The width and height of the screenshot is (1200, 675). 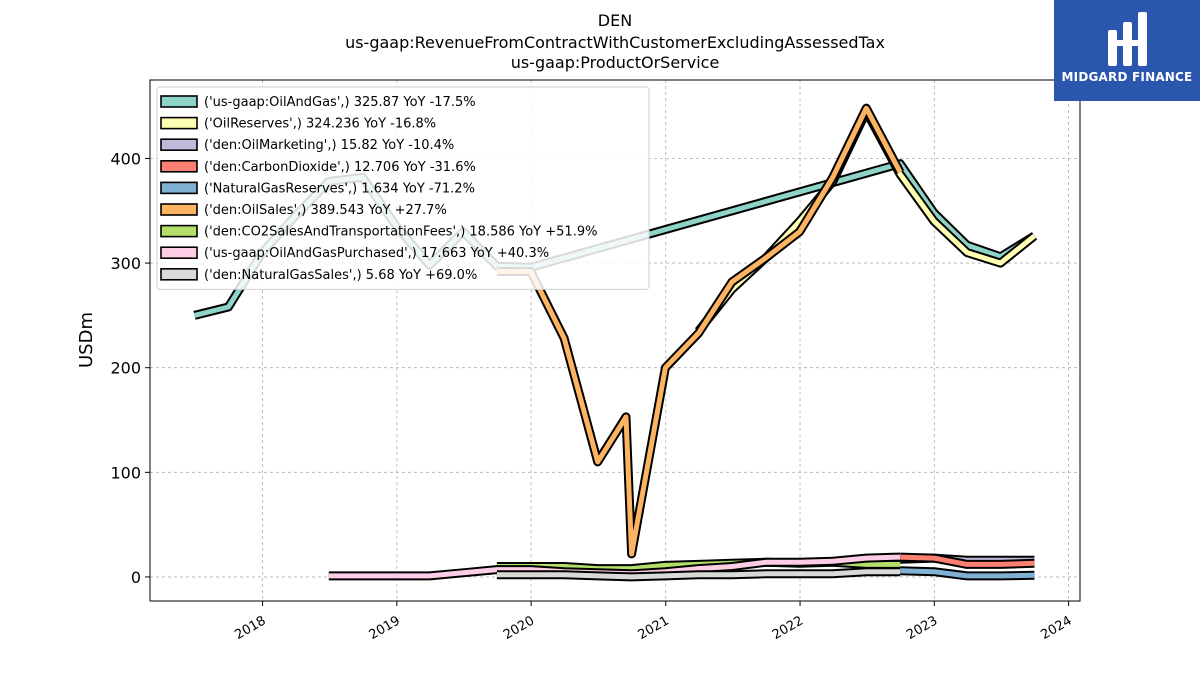 What do you see at coordinates (250, 628) in the screenshot?
I see `x-tick-label: 2018` at bounding box center [250, 628].